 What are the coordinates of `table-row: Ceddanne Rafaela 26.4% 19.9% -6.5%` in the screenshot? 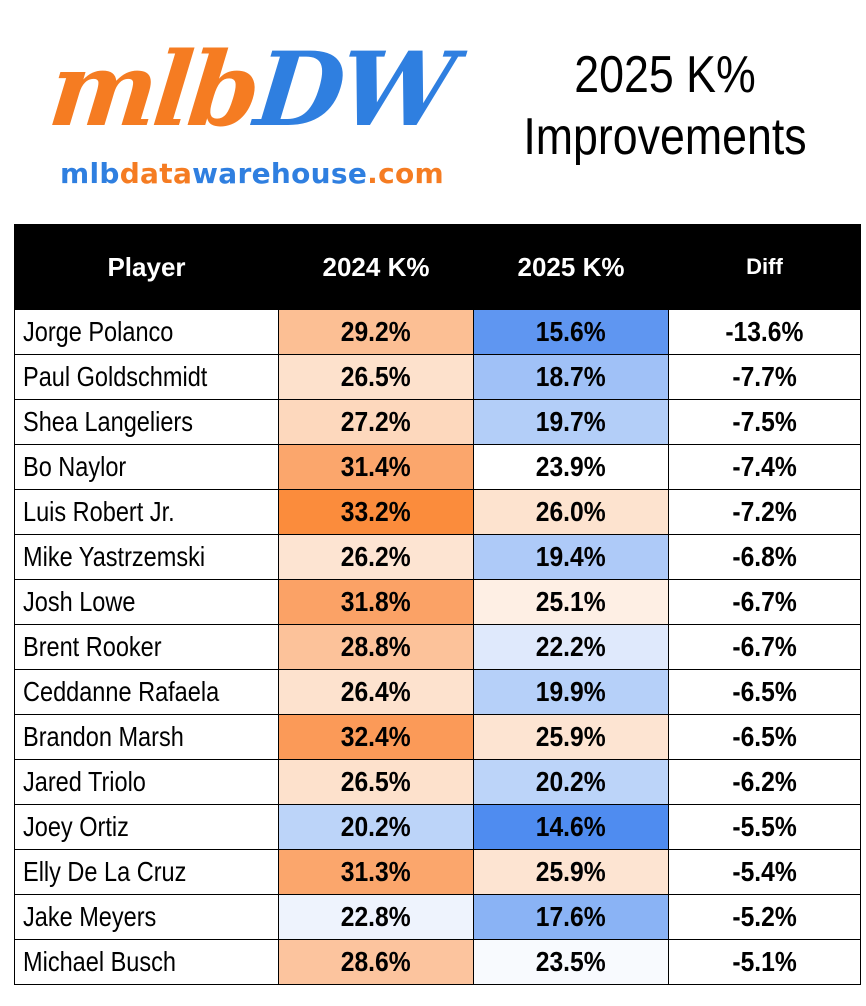 It's located at (437, 692).